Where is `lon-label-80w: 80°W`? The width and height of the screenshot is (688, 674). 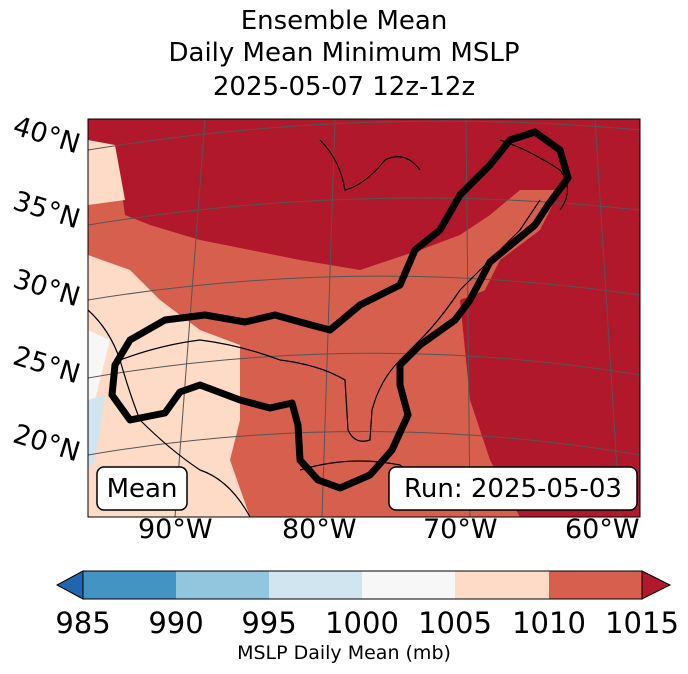
lon-label-80w: 80°W is located at coordinates (319, 529).